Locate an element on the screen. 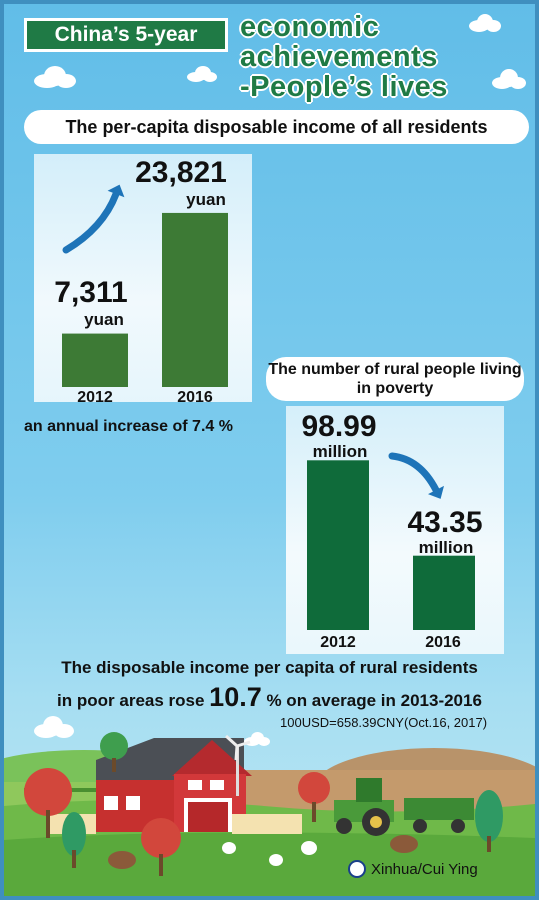  poverty-2012-value: 98.99 is located at coordinates (339, 426).